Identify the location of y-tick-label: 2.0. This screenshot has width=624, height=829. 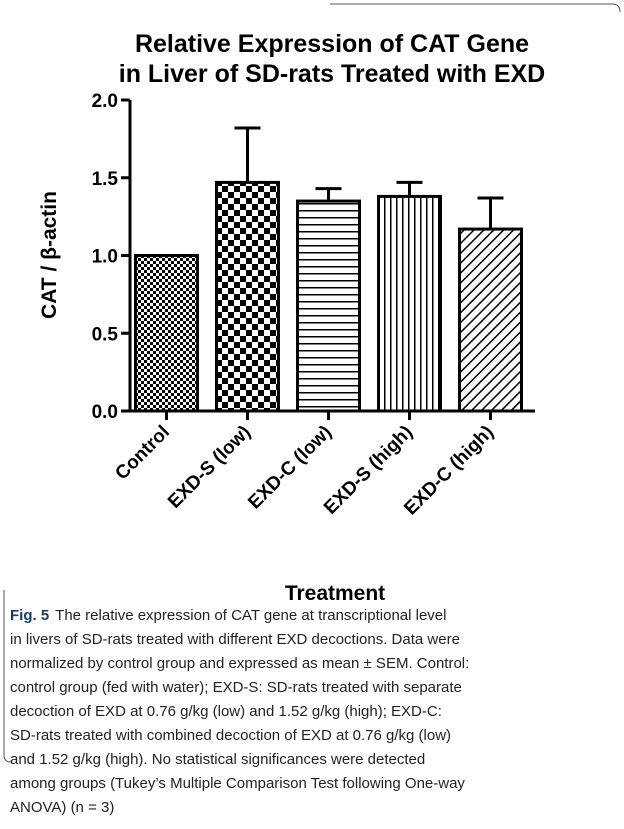
(105, 101).